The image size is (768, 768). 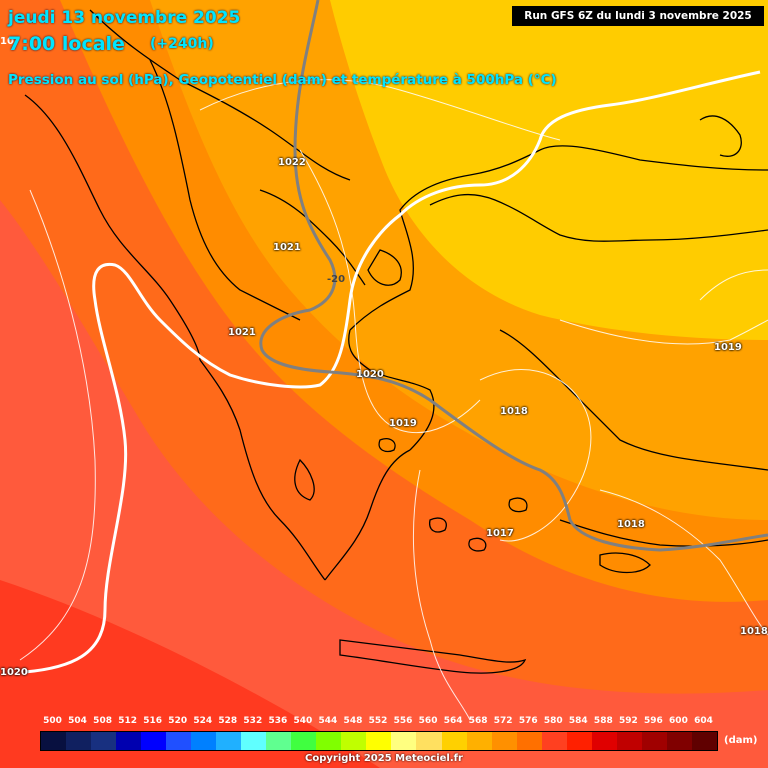 What do you see at coordinates (228, 721) in the screenshot?
I see `legend-tick-label: 528` at bounding box center [228, 721].